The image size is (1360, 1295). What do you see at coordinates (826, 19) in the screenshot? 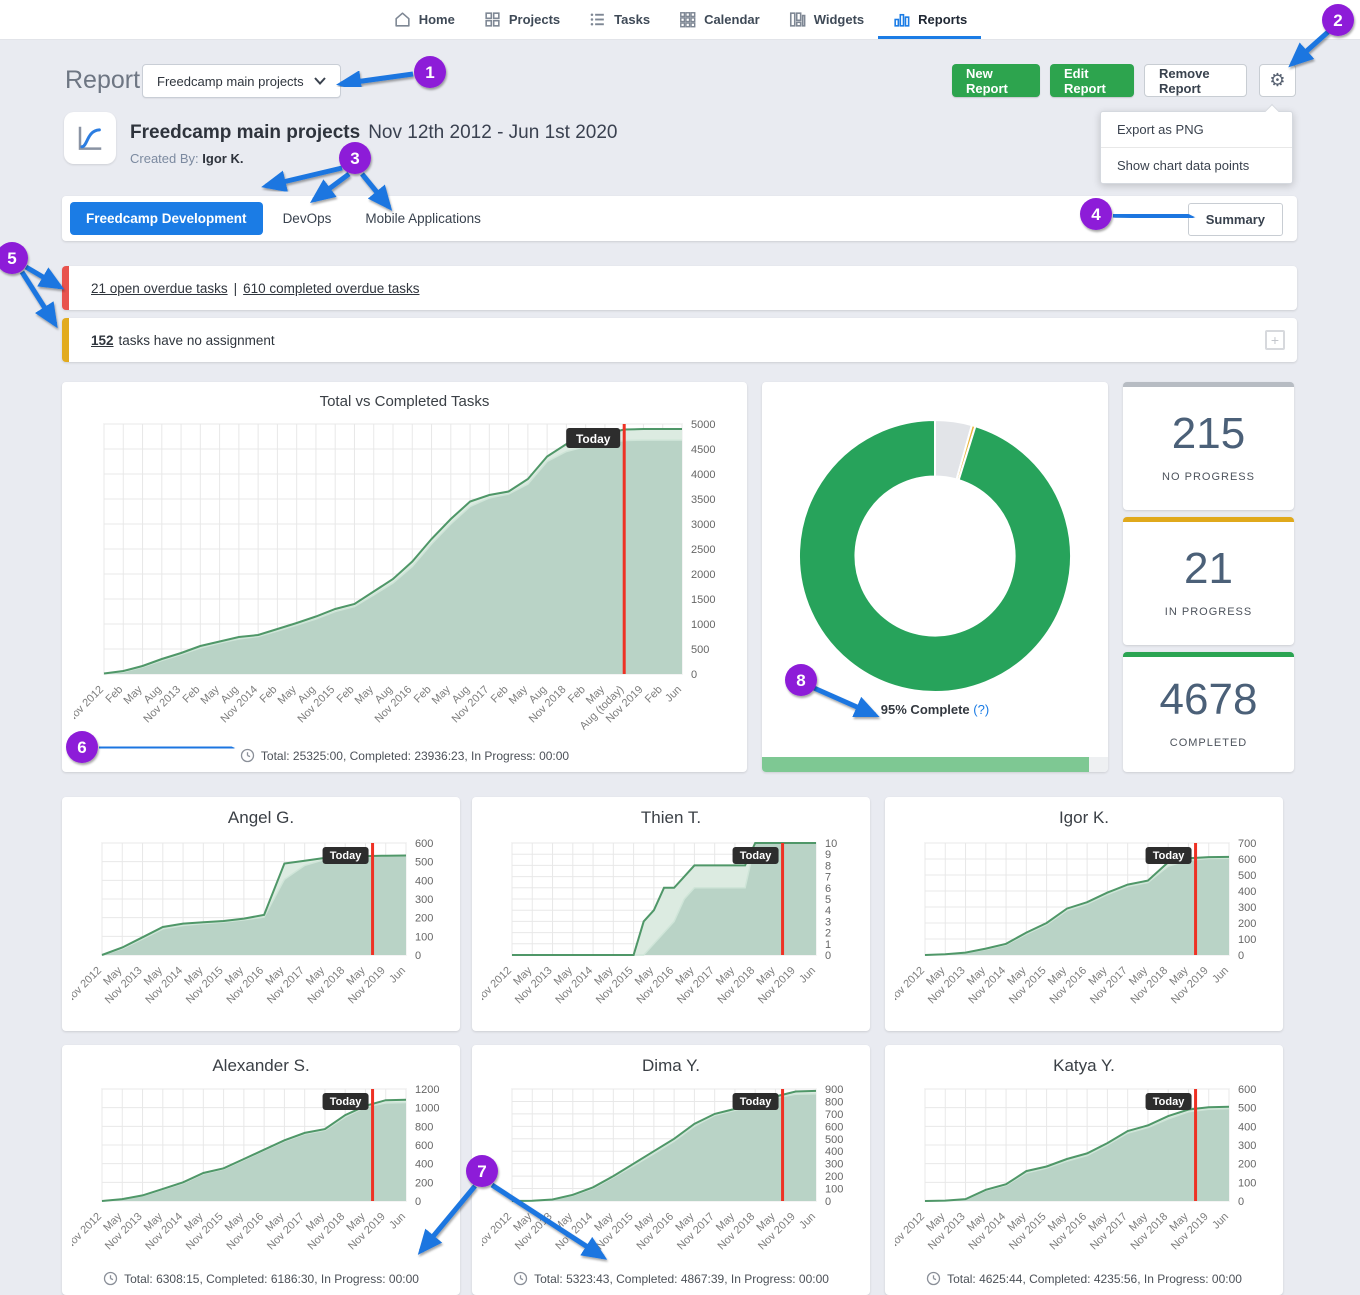
I see `nav-widgets: Widgets` at bounding box center [826, 19].